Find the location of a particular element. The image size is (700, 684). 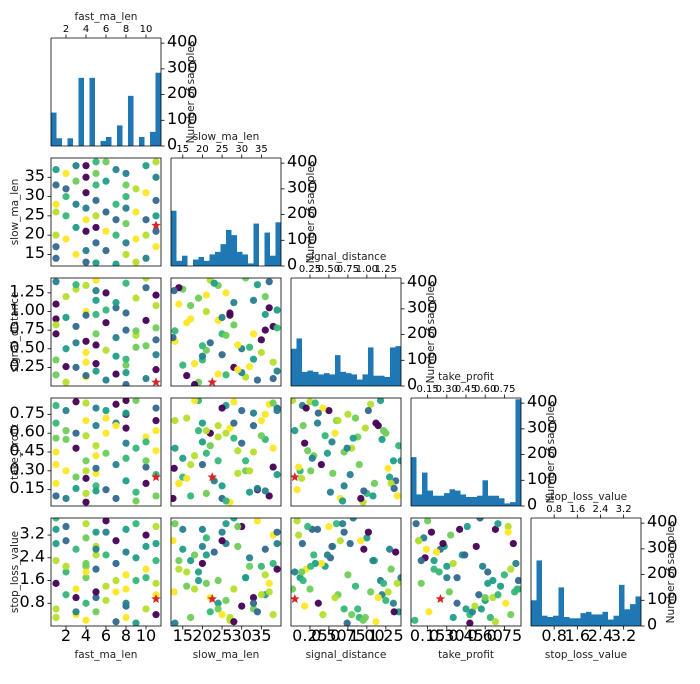

y-axis-label: stop_loss_value is located at coordinates (15, 572).